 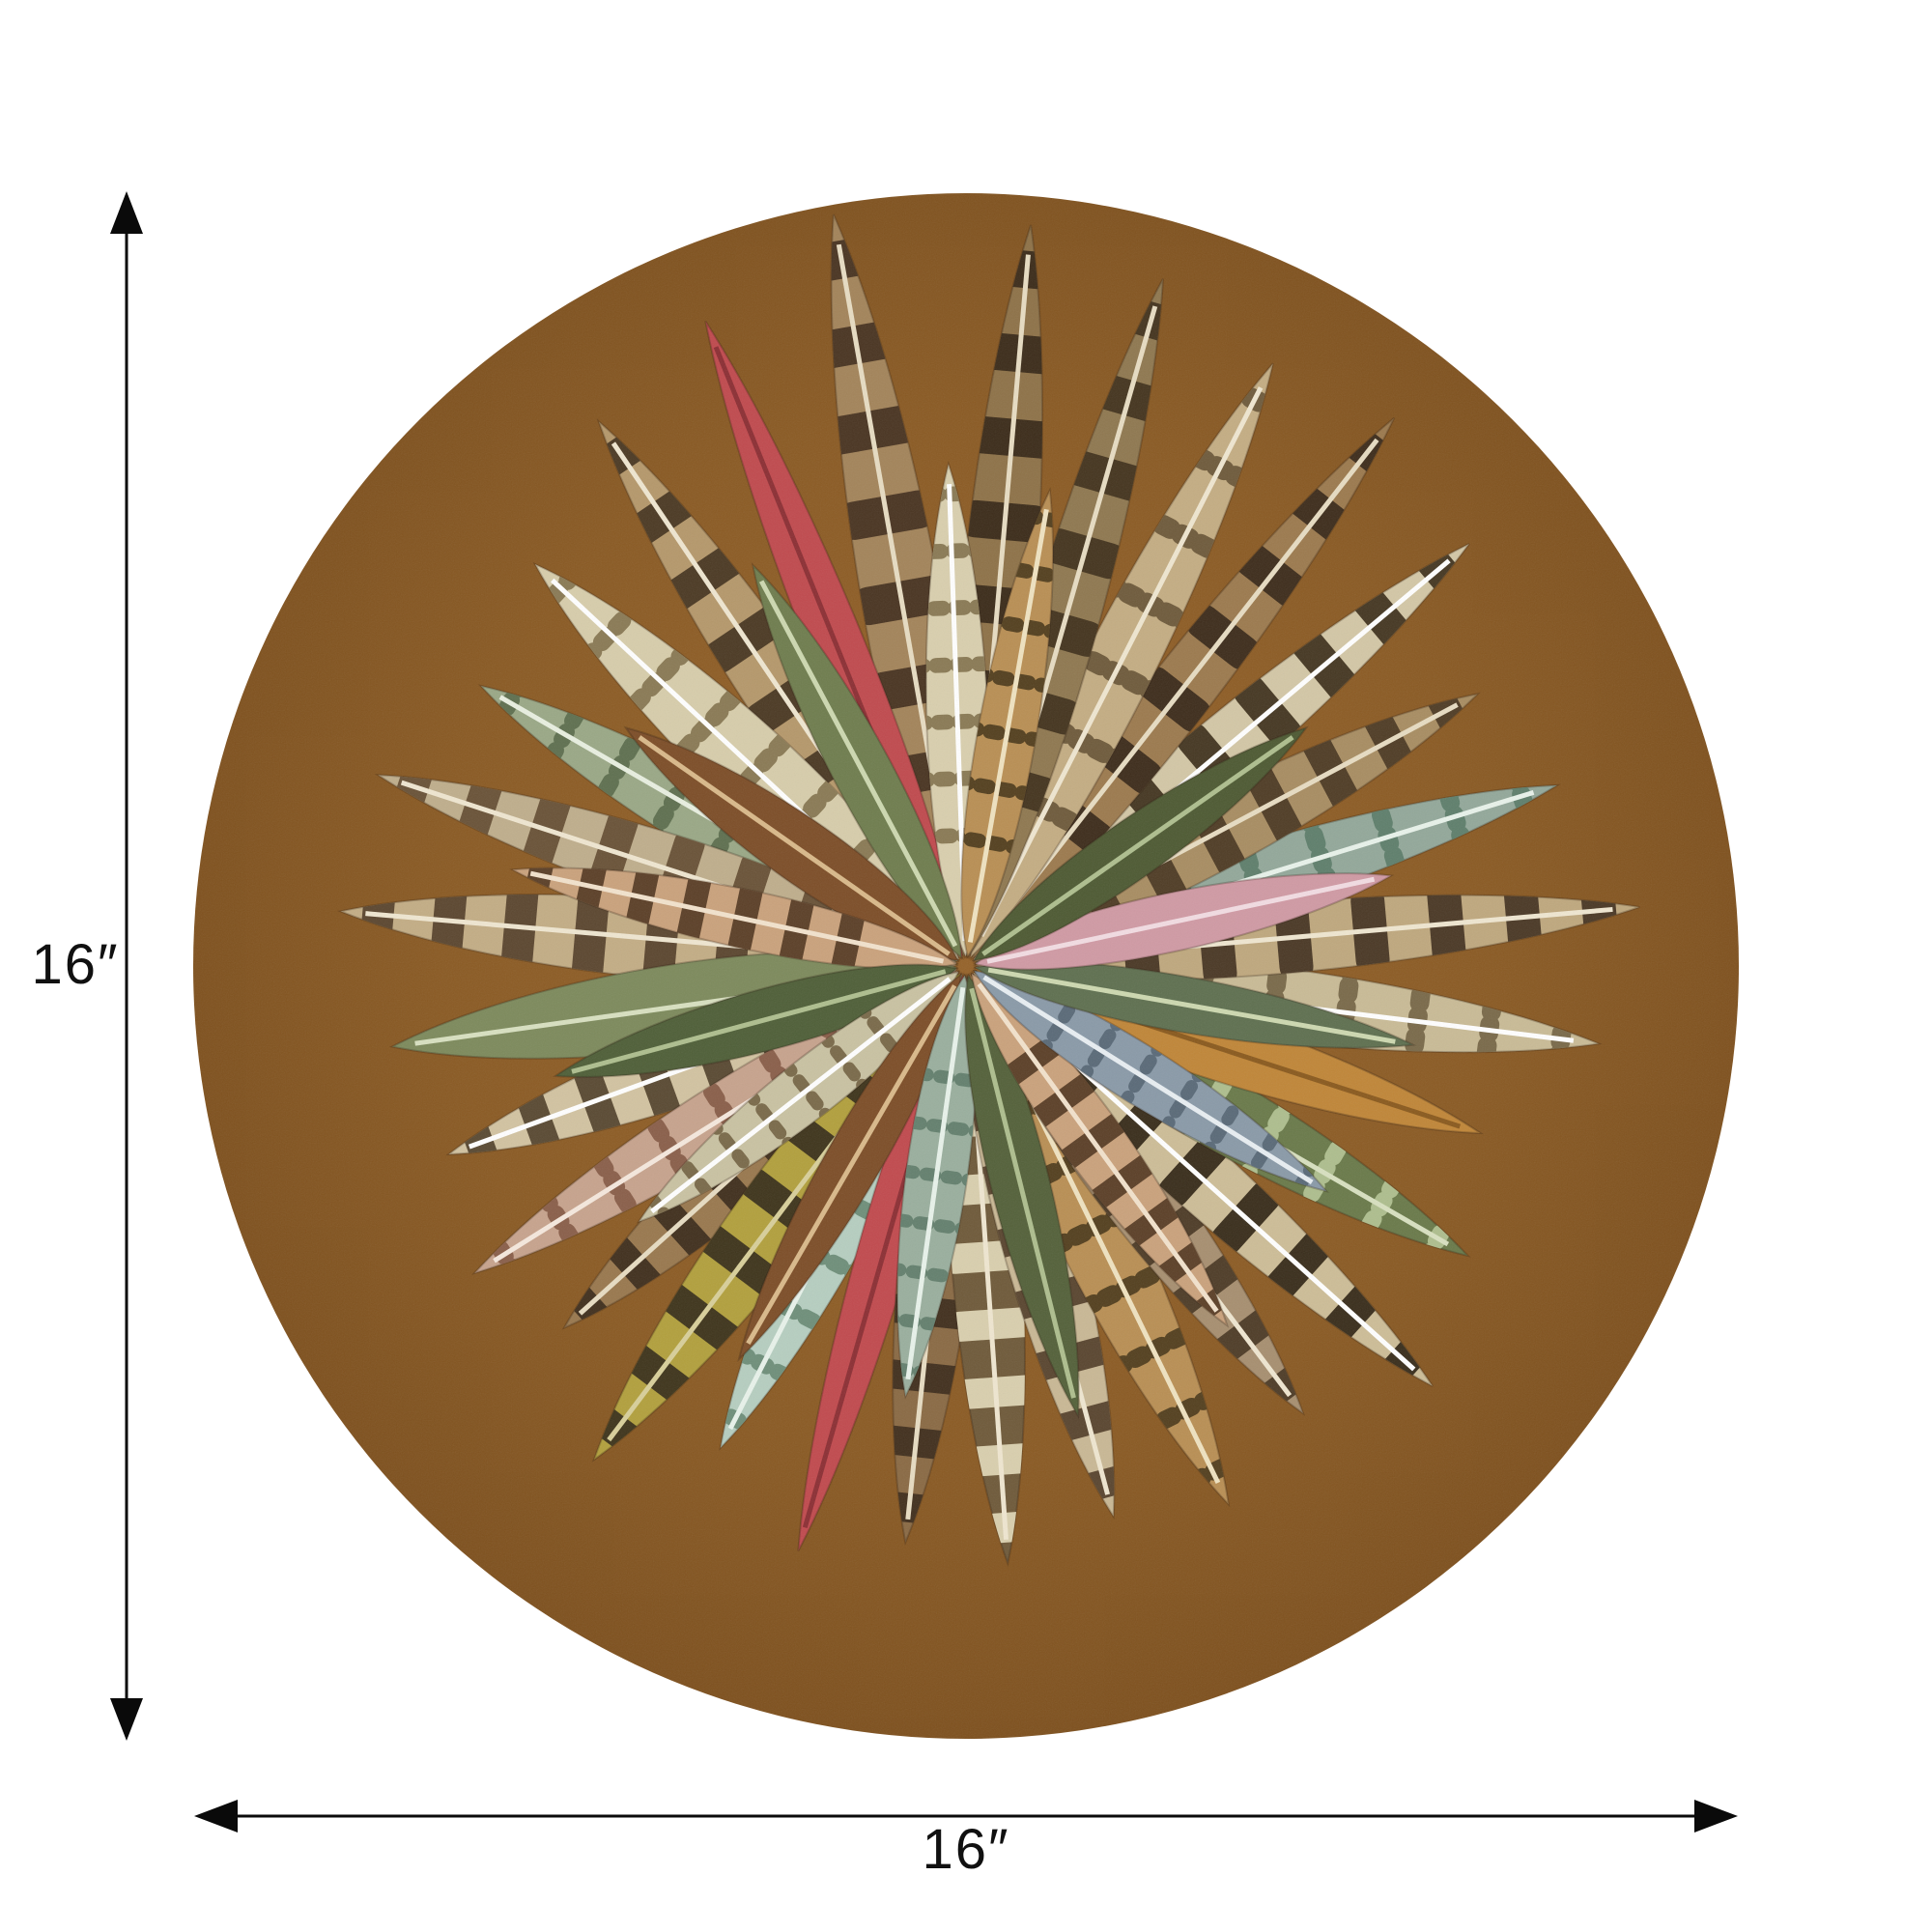 I want to click on width-dimension: 16″, so click(x=966, y=1840).